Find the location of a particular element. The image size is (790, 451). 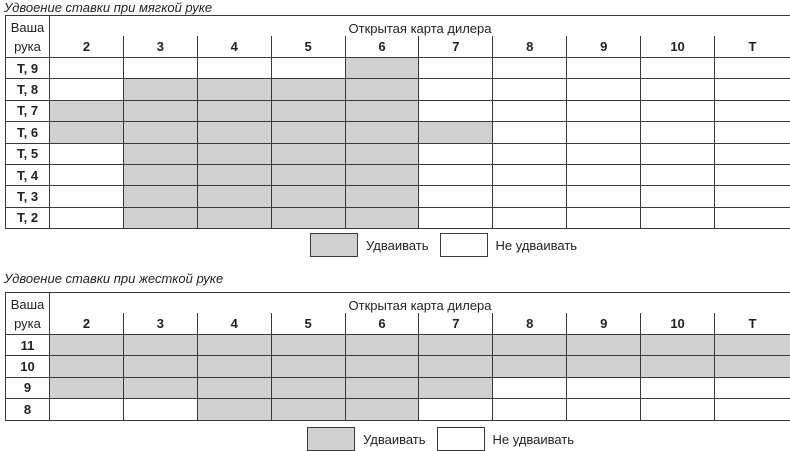

hand-label: 9 is located at coordinates (28, 387).